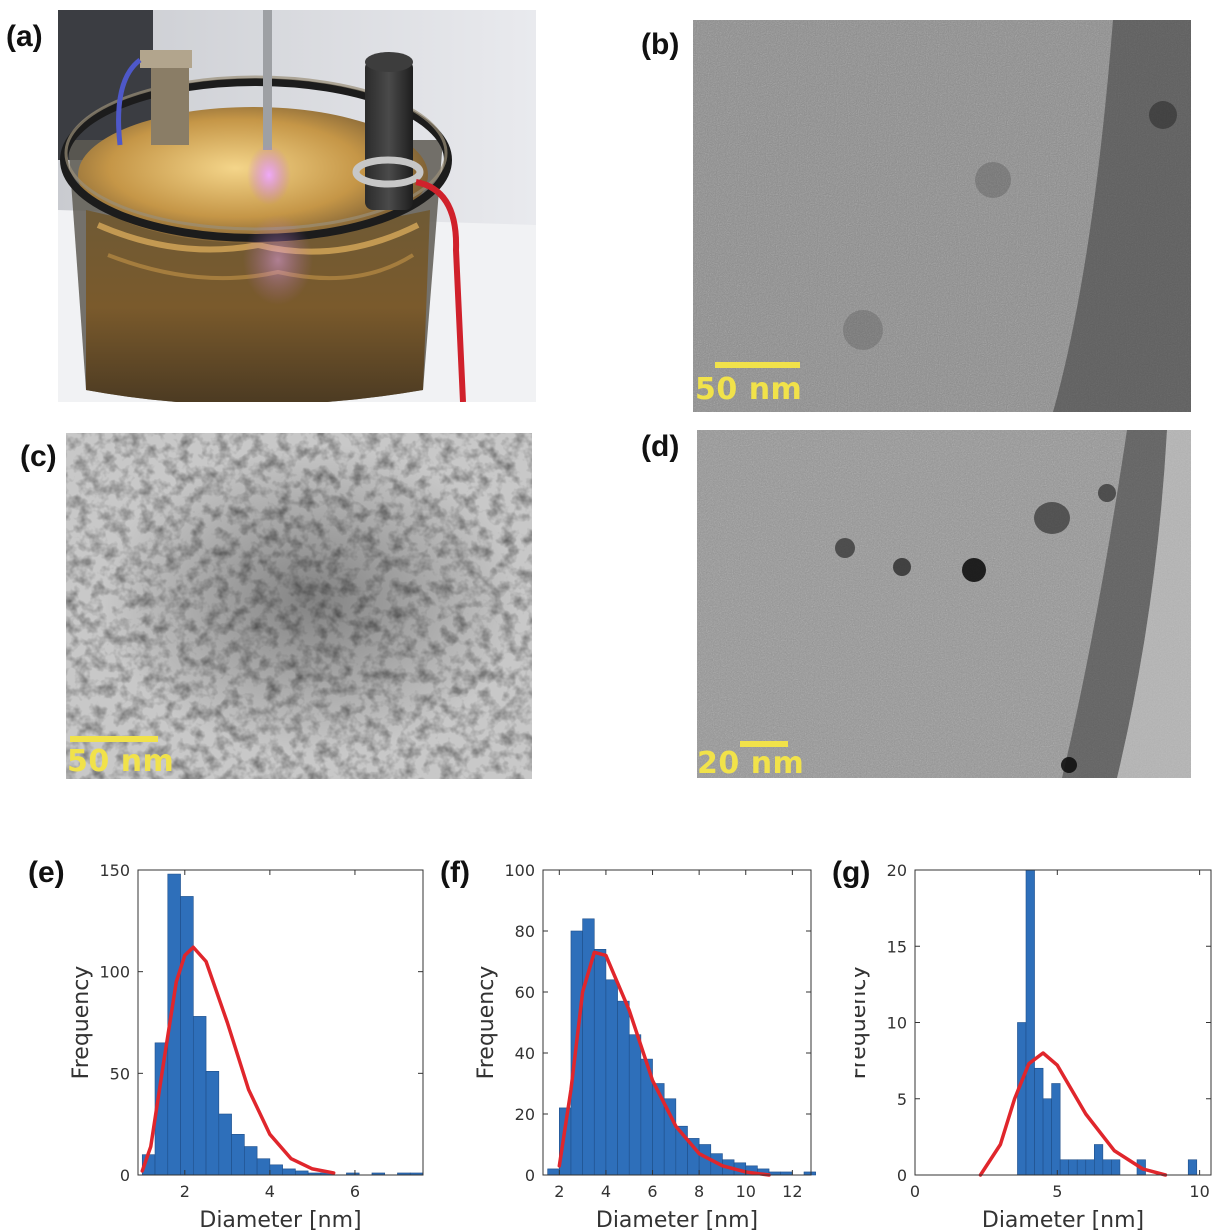 The height and width of the screenshot is (1232, 1213). Describe the element at coordinates (389, 135) in the screenshot. I see `graphite-electrode` at that location.